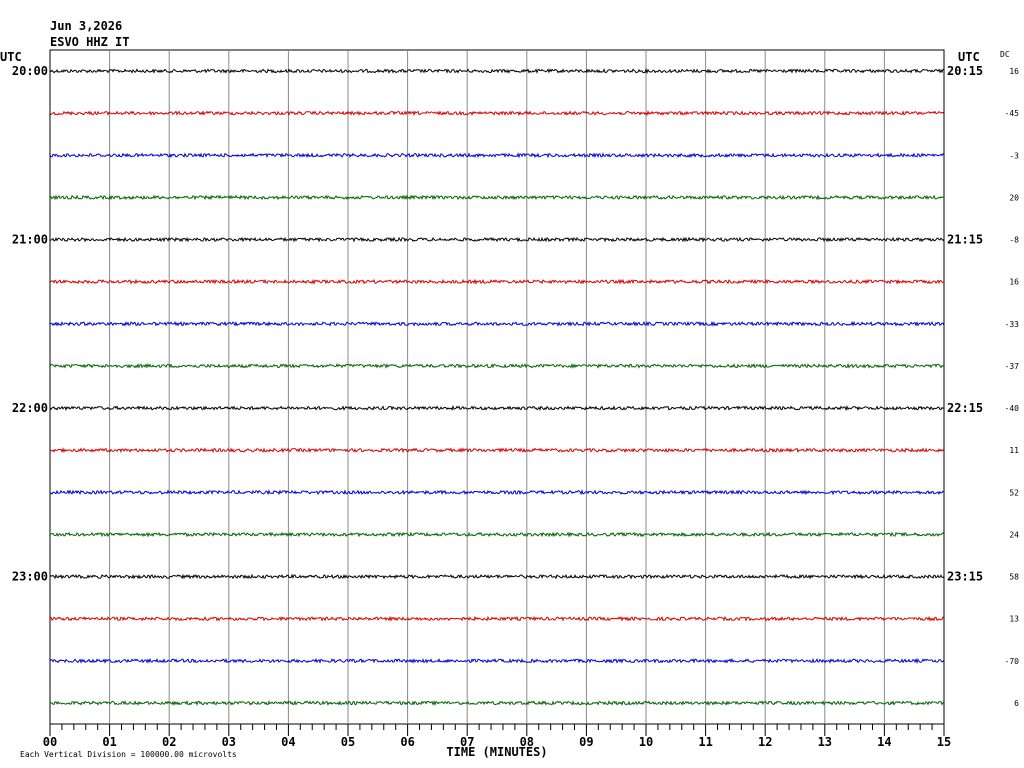 This screenshot has width=1024, height=768. Describe the element at coordinates (965, 408) in the screenshot. I see `right-time-label: 22:15` at that location.